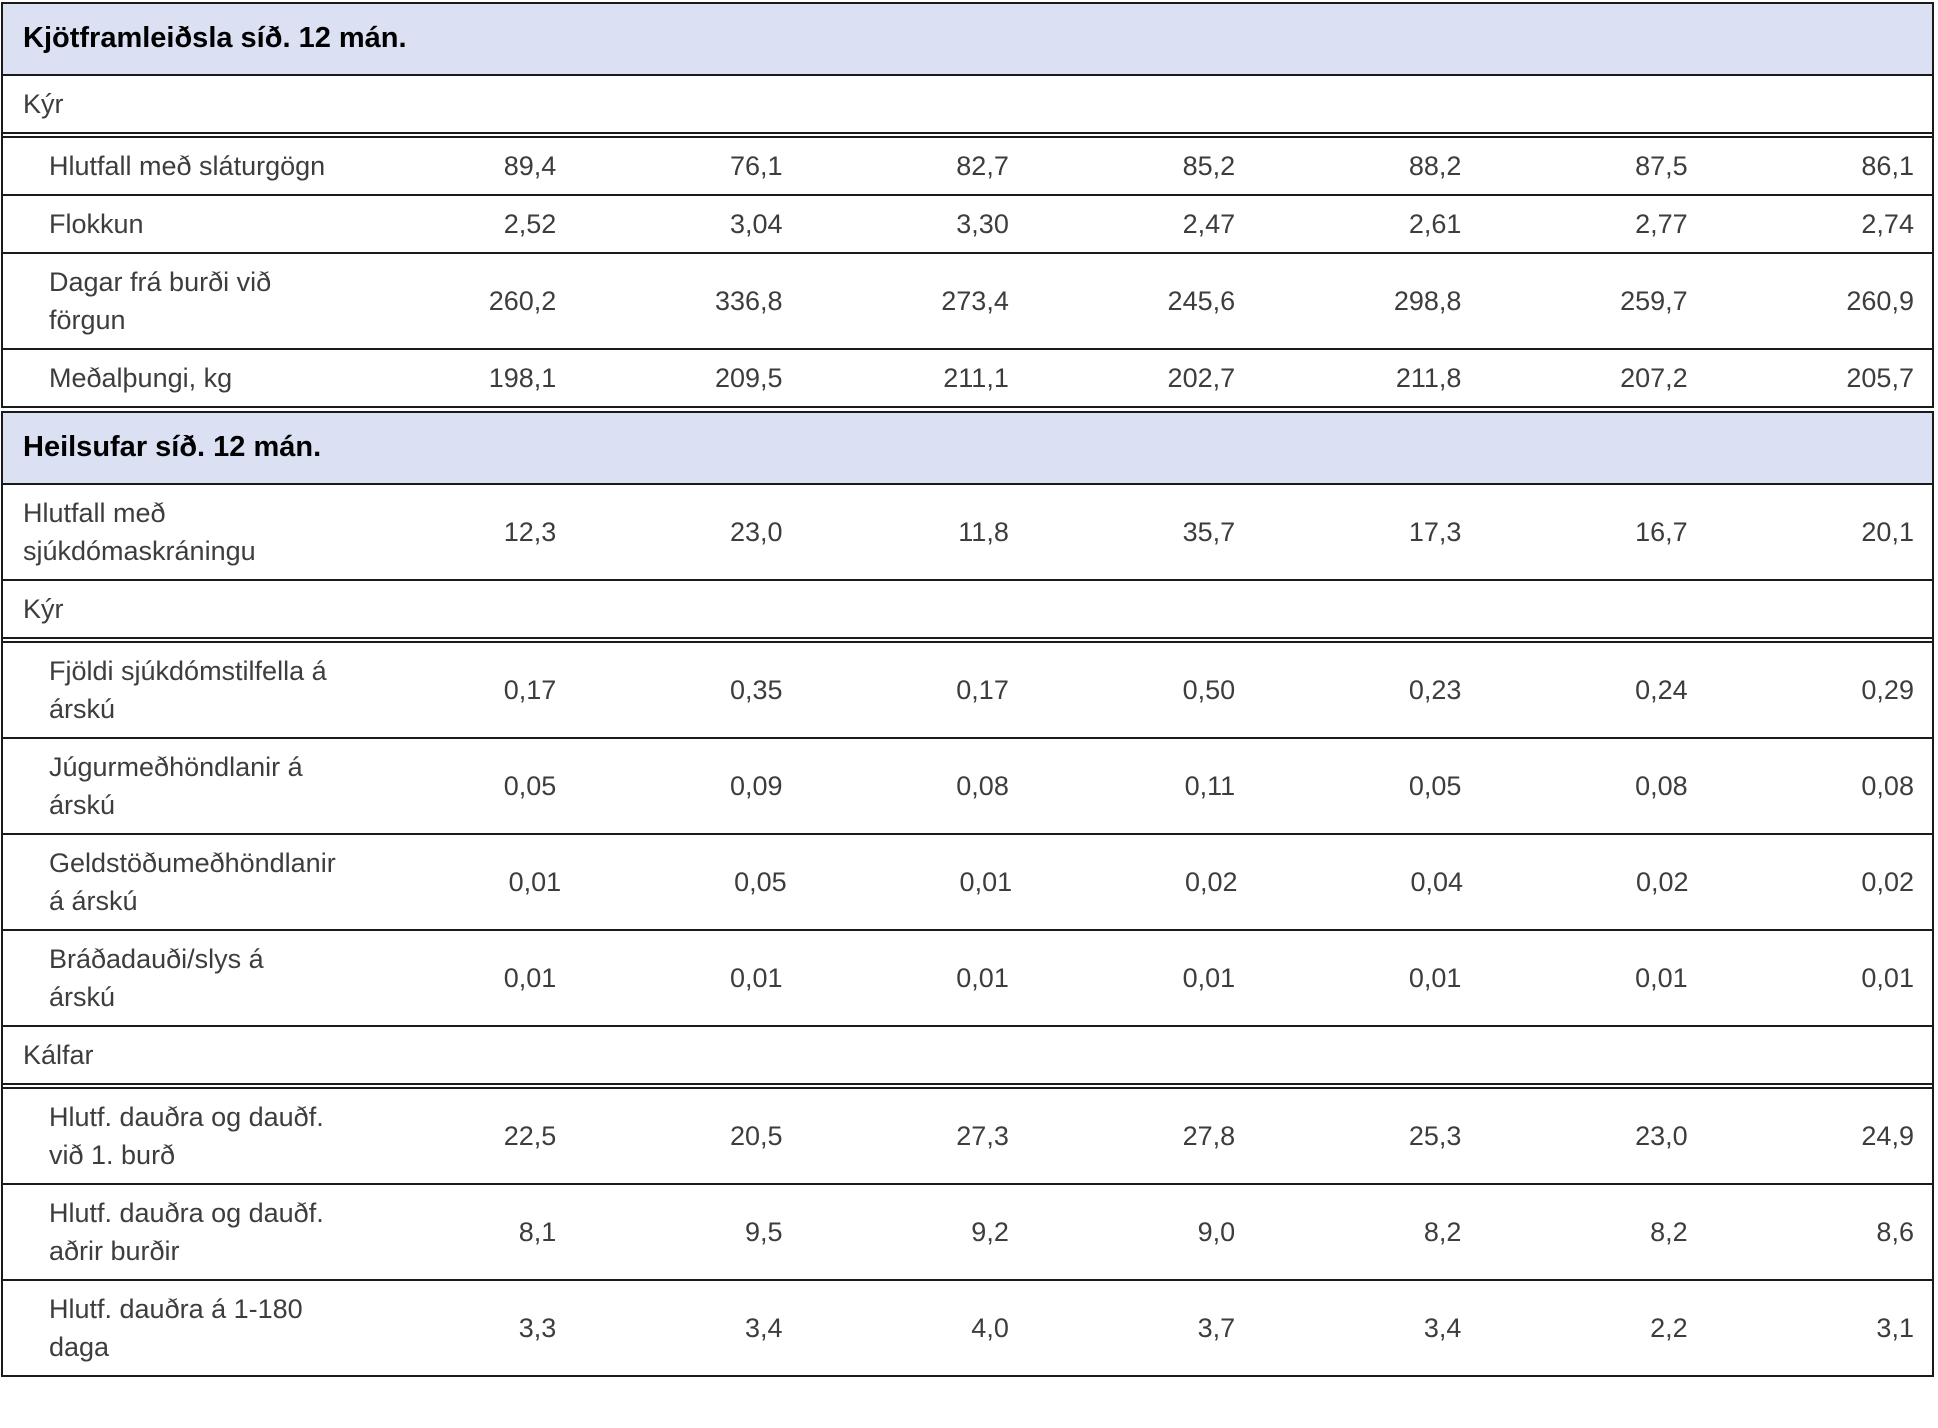  Describe the element at coordinates (1216, 1232) in the screenshot. I see `metric-value: 9,0` at that location.